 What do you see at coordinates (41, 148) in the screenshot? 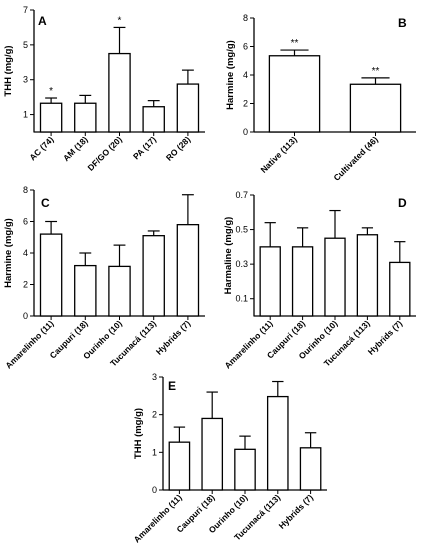
I see `category-label: AC (74)` at bounding box center [41, 148].